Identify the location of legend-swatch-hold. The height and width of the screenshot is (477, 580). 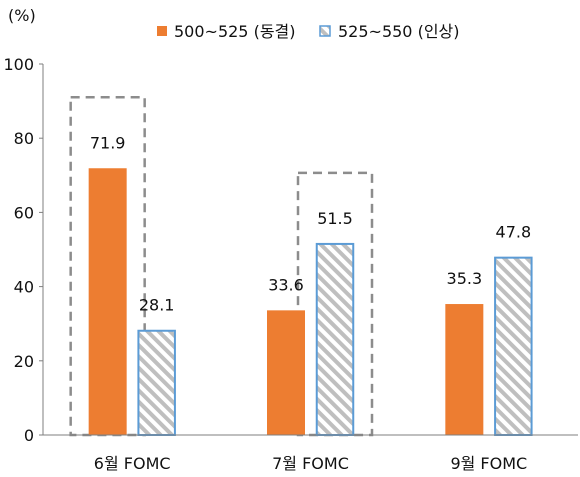
(162, 31).